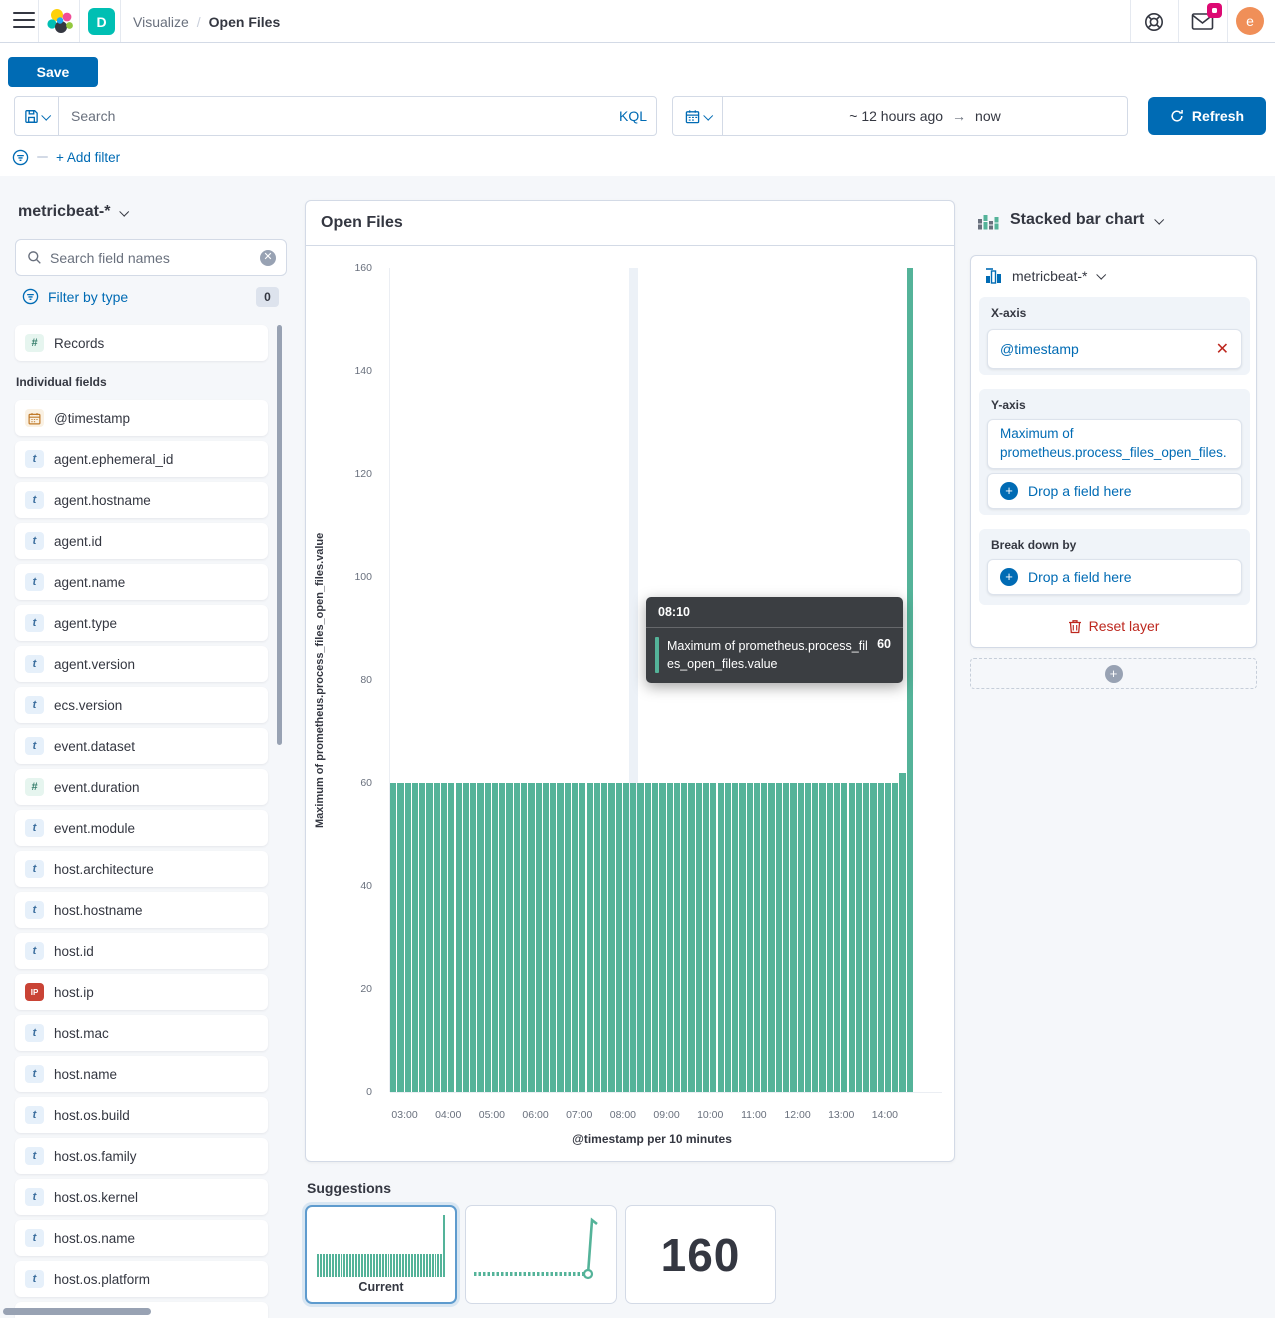  Describe the element at coordinates (1113, 673) in the screenshot. I see `add-layer-button: +` at that location.